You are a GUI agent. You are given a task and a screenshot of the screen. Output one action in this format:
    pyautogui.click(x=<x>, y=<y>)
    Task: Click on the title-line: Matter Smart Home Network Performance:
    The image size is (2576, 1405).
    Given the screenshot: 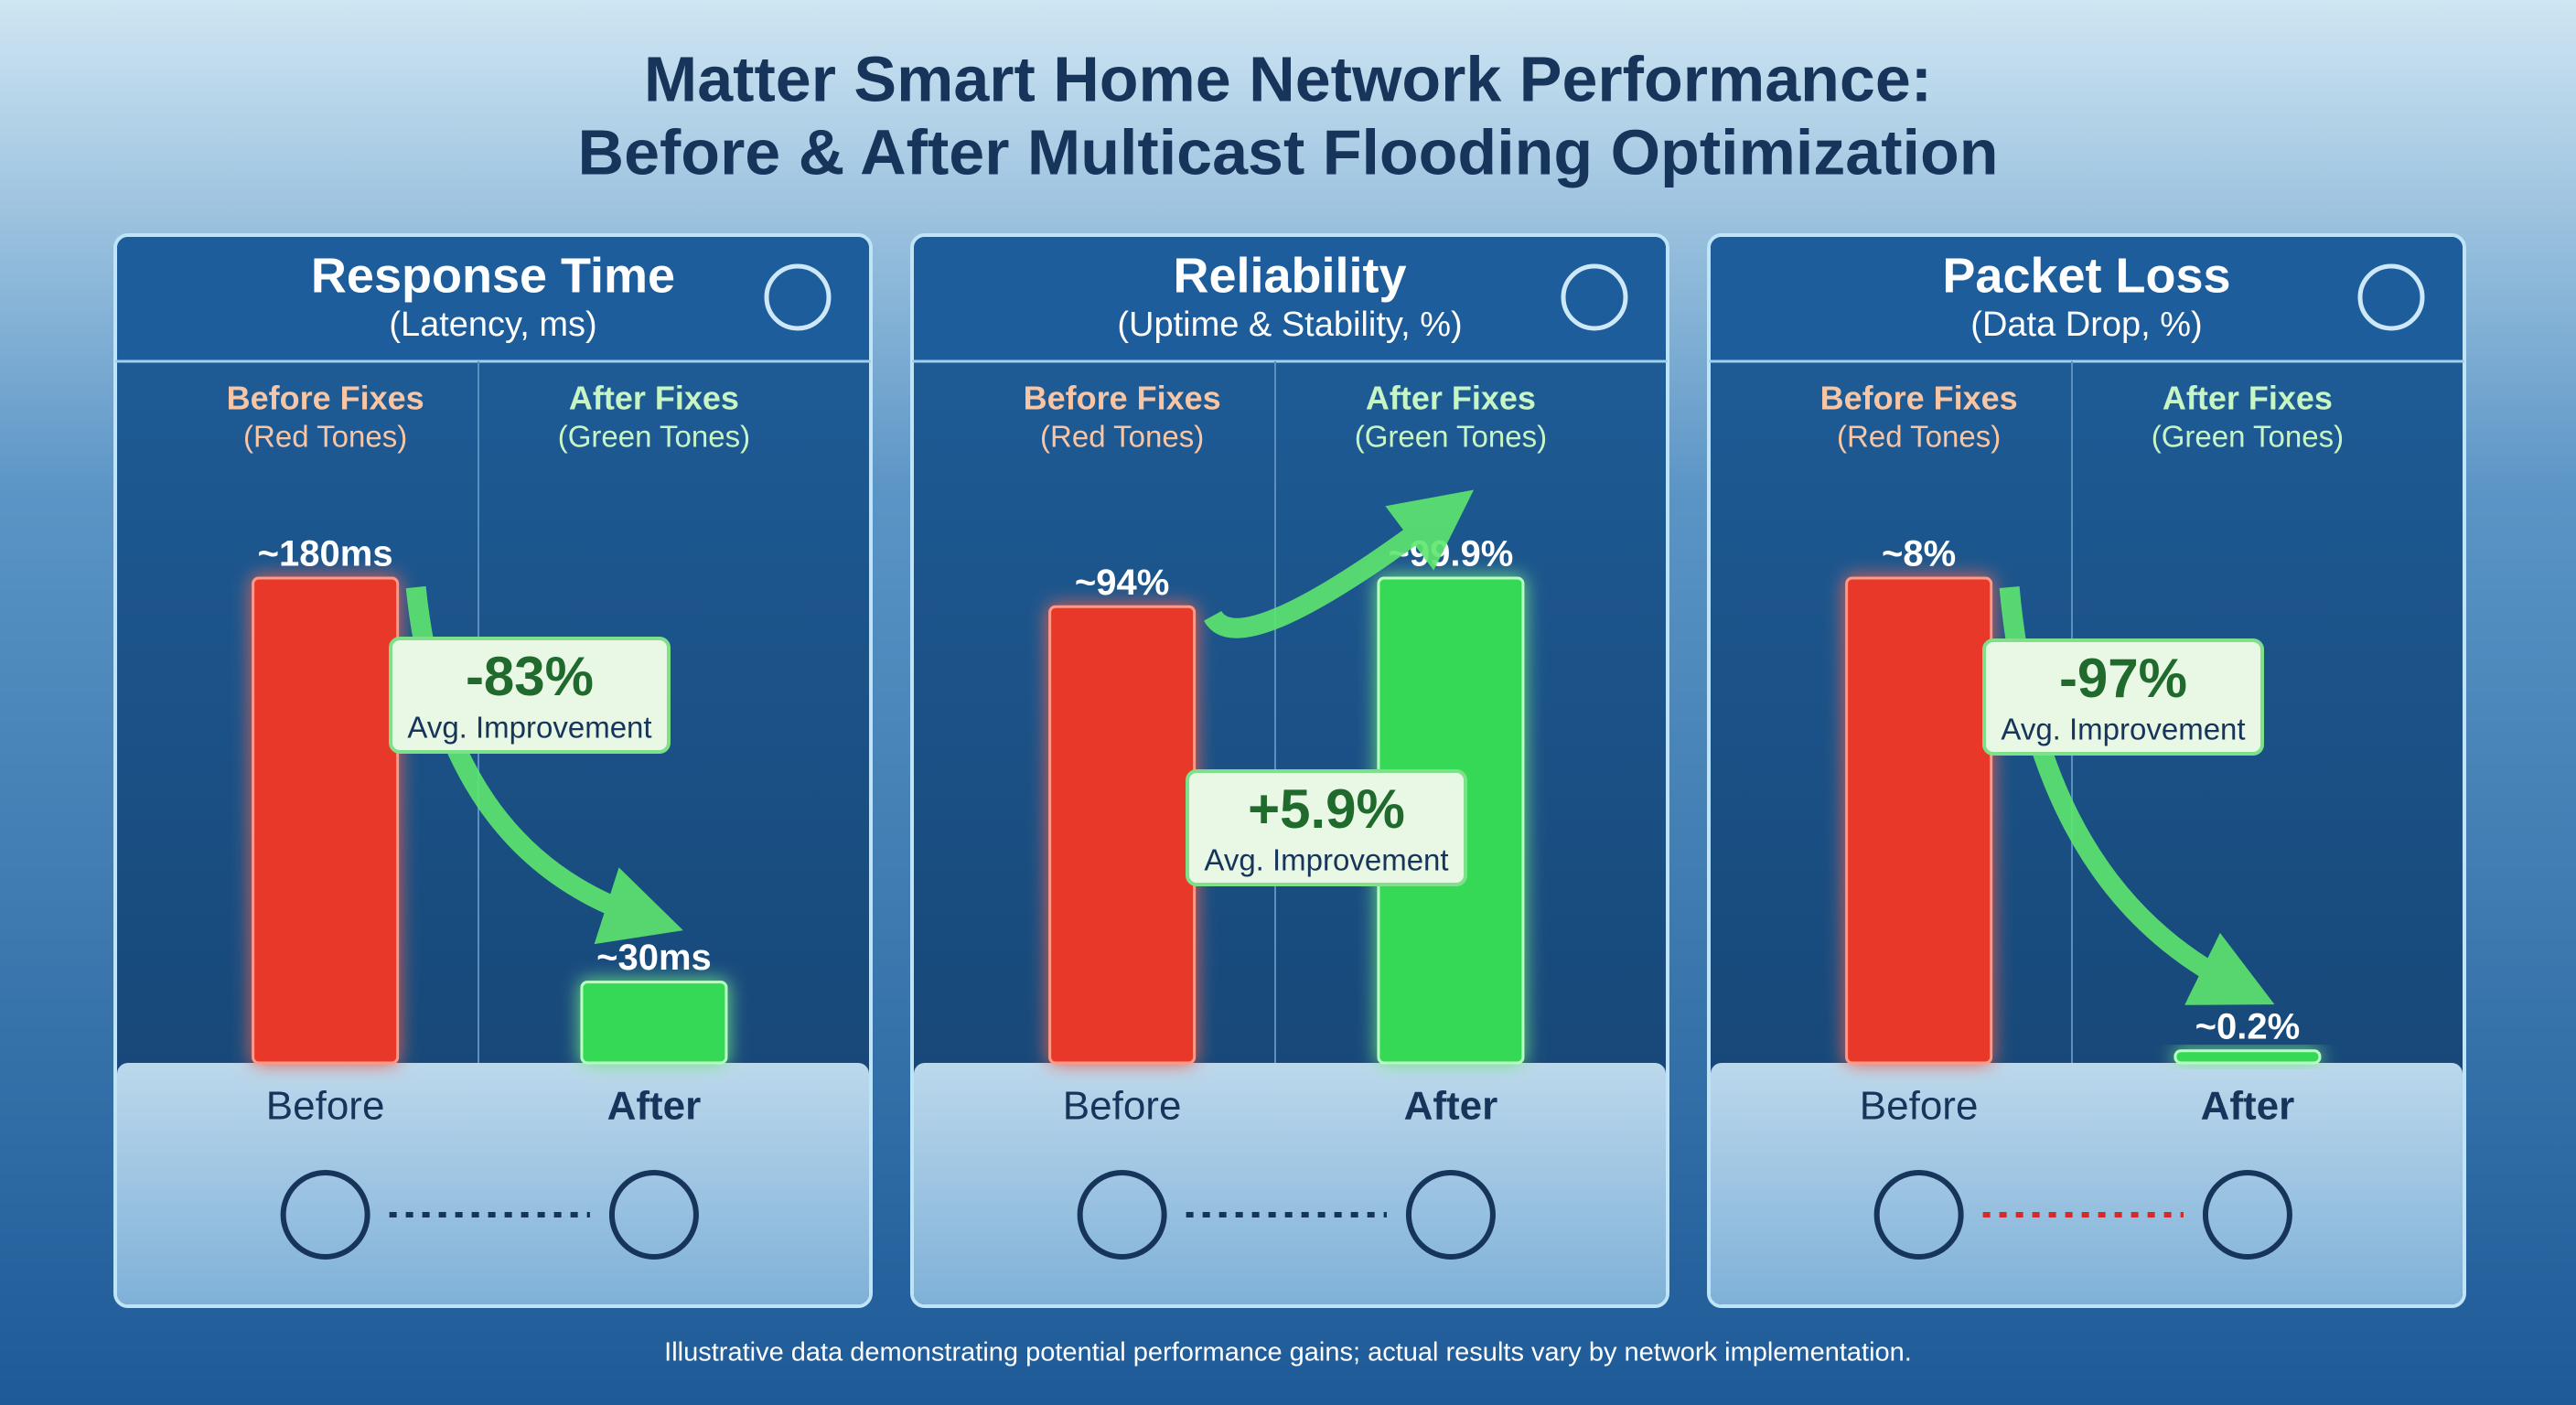 What is the action you would take?
    pyautogui.click(x=1288, y=78)
    